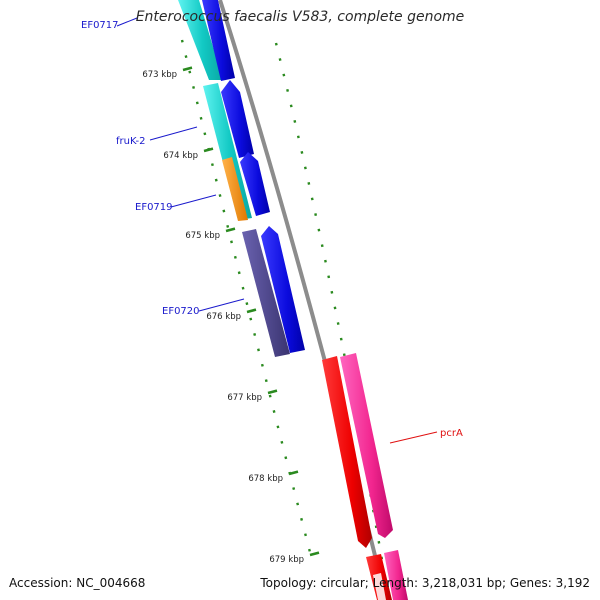  What do you see at coordinates (244, 398) in the screenshot?
I see `tick-label: 677 kbp` at bounding box center [244, 398].